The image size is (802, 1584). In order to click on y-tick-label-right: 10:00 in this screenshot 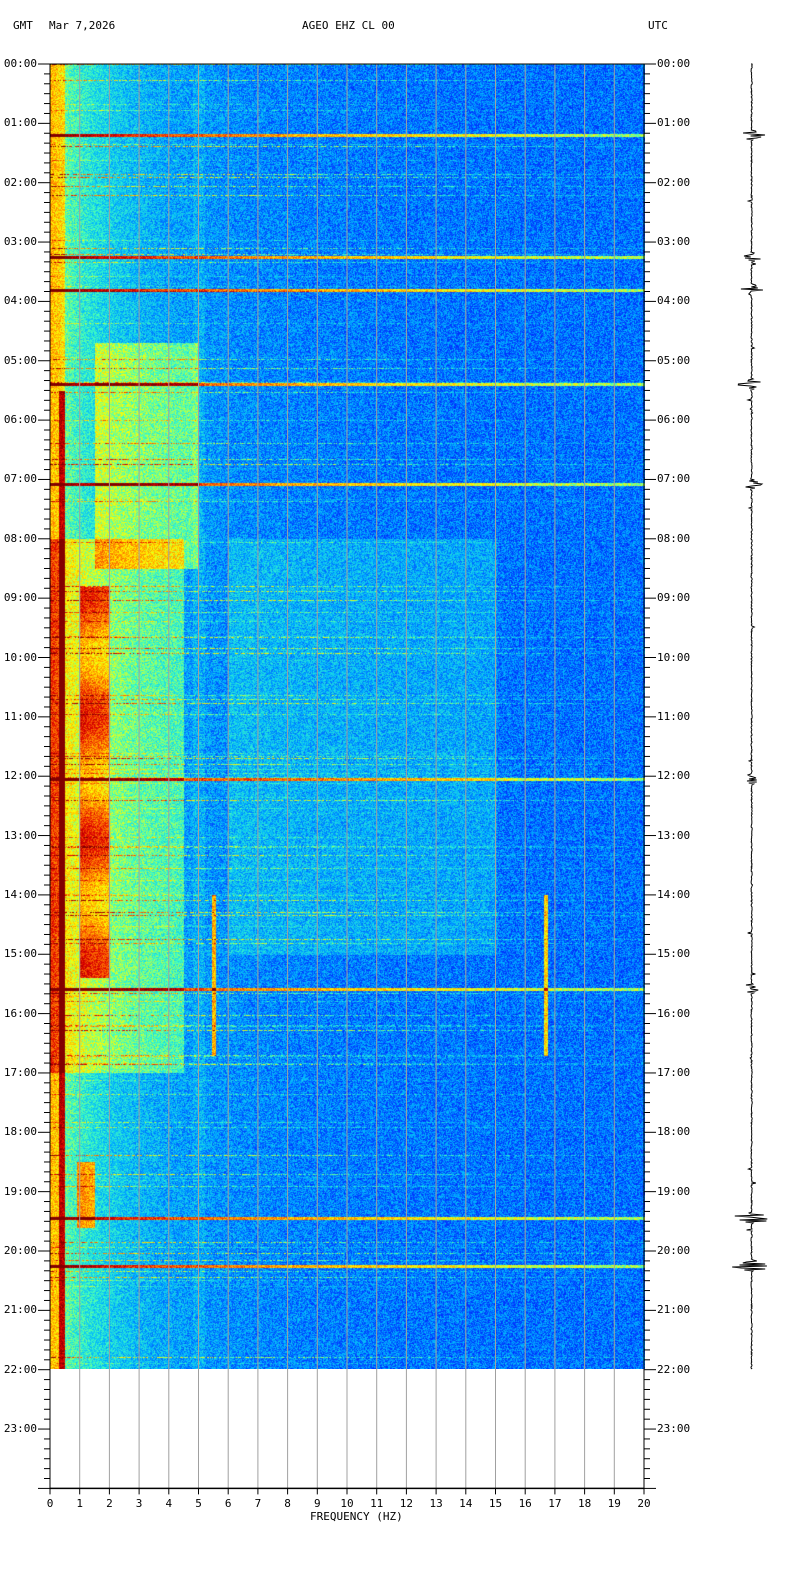, I will do `click(674, 657)`.